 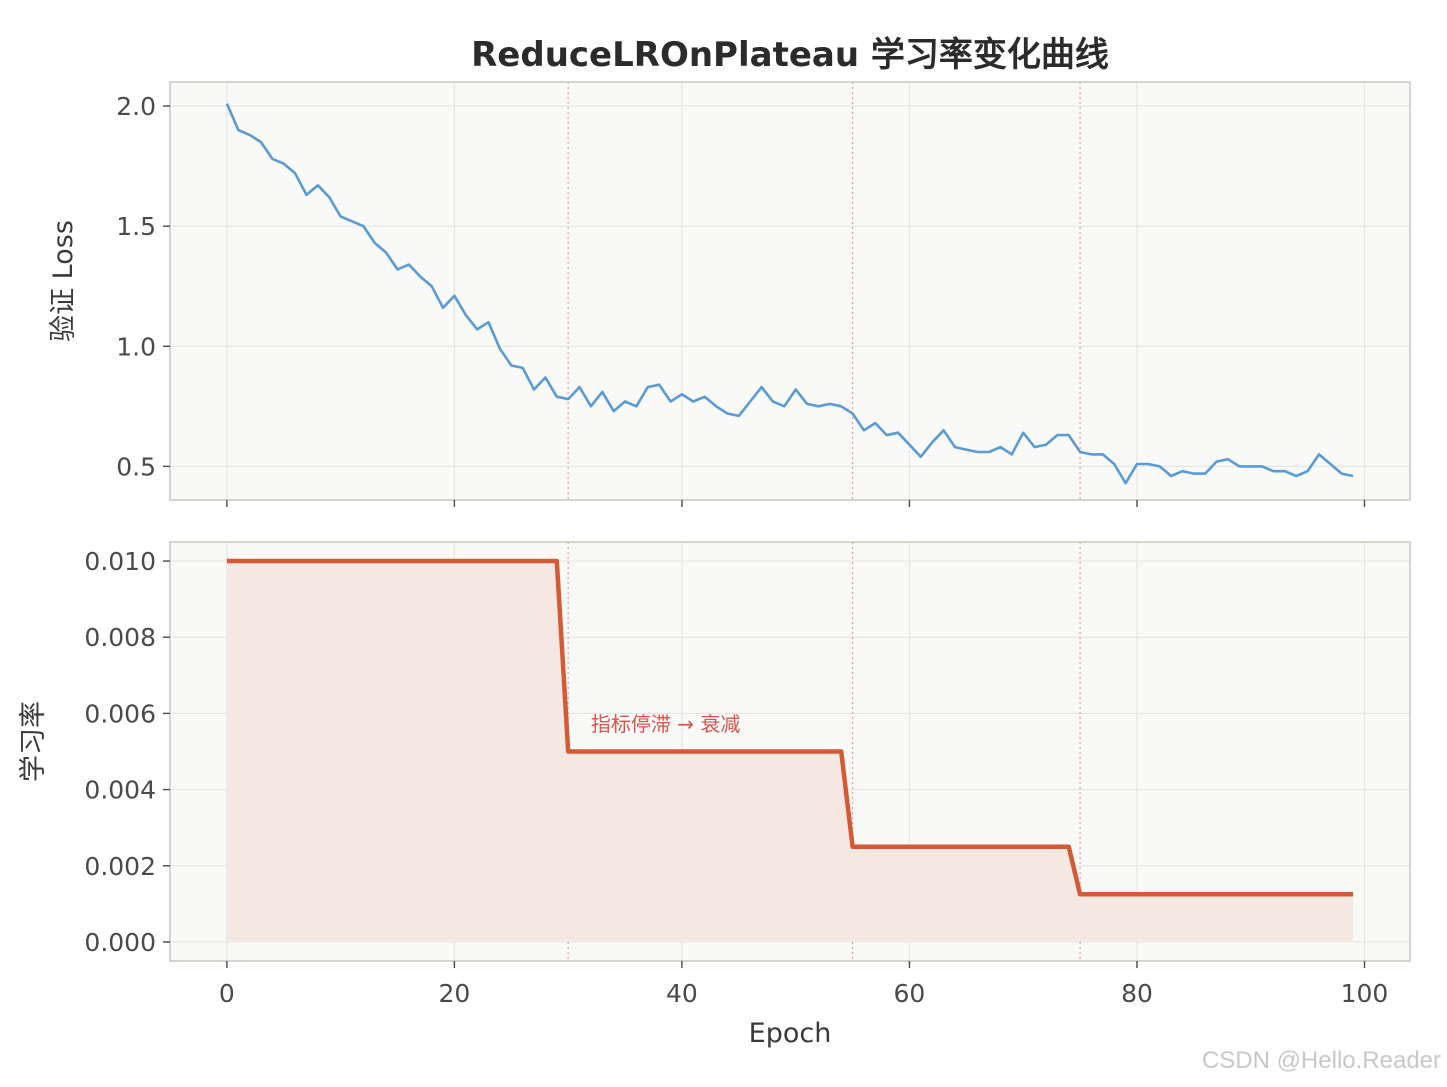 I want to click on y-tick-label: 1.0, so click(x=136, y=346).